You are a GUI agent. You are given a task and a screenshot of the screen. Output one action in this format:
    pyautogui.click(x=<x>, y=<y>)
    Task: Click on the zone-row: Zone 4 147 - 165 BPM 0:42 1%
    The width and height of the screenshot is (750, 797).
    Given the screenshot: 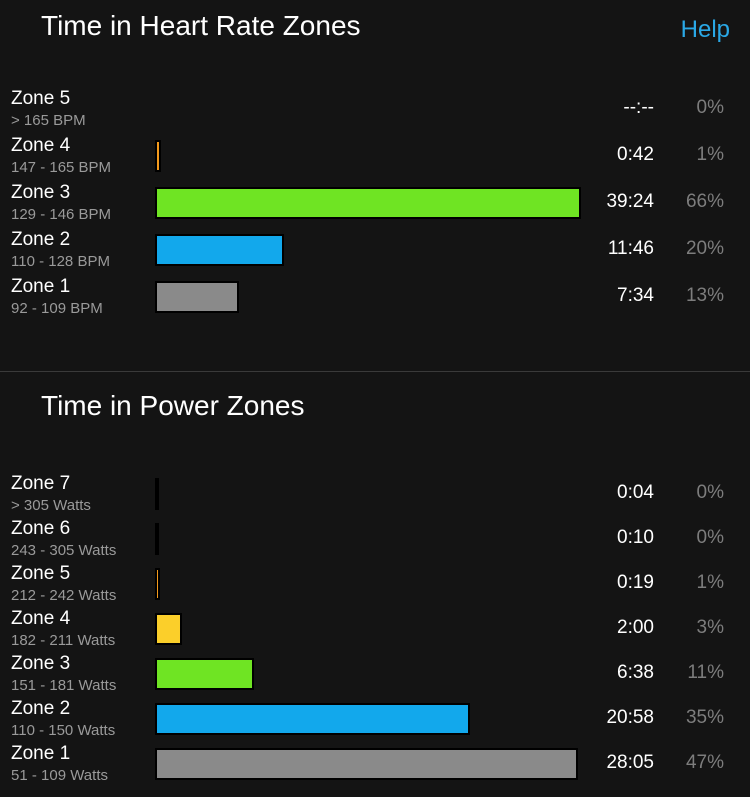 What is the action you would take?
    pyautogui.click(x=375, y=158)
    